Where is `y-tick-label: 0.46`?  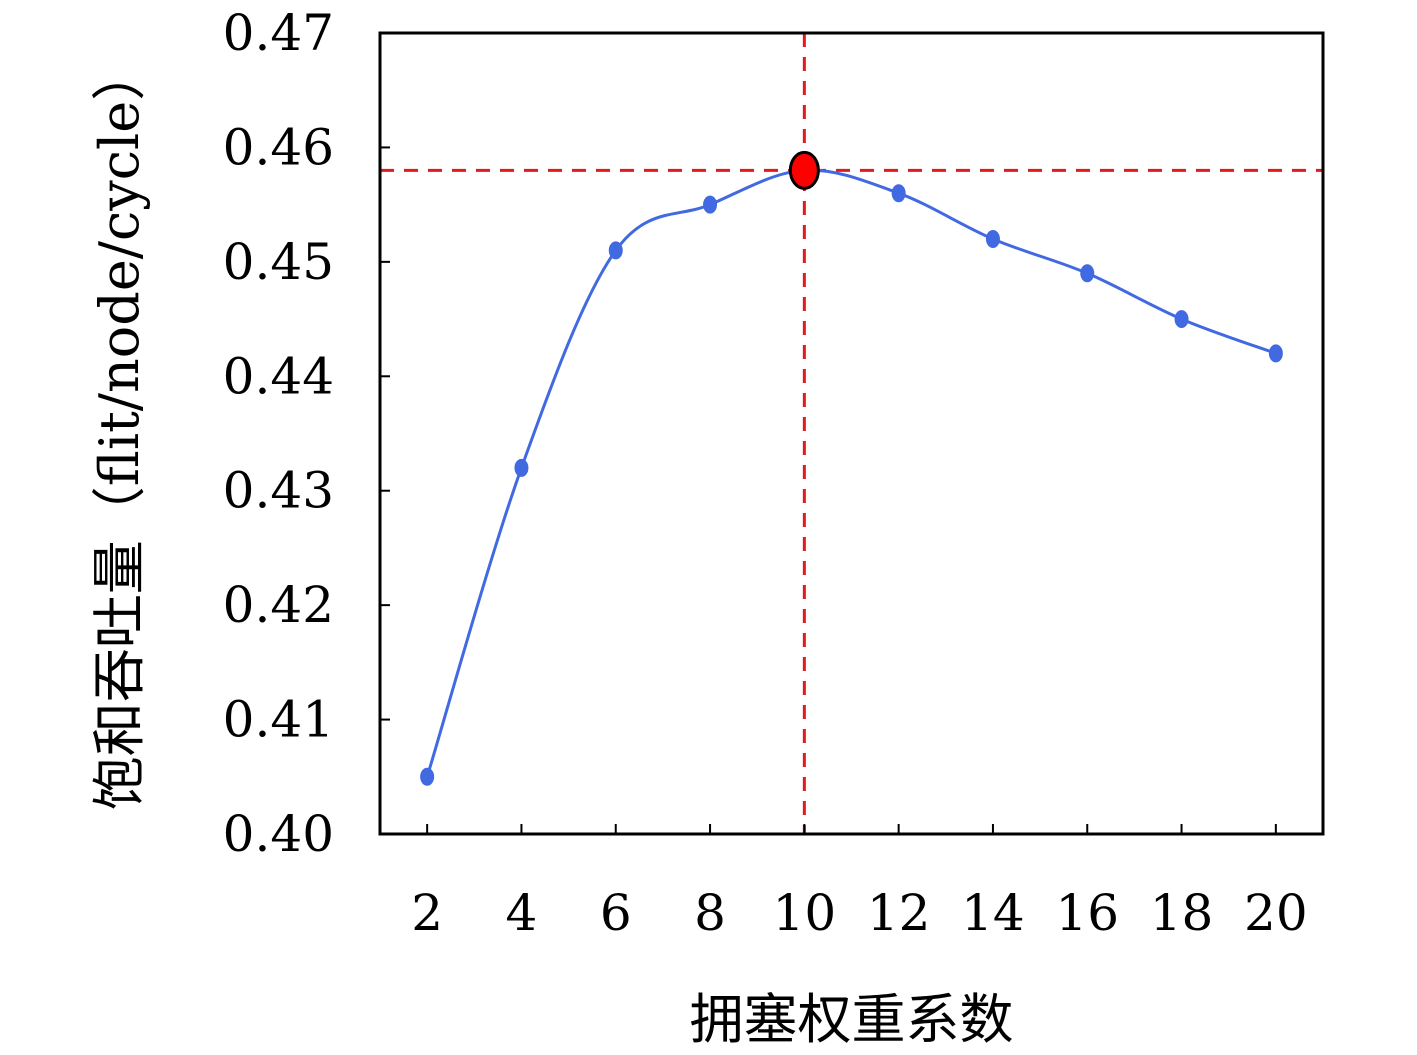 y-tick-label: 0.46 is located at coordinates (278, 147).